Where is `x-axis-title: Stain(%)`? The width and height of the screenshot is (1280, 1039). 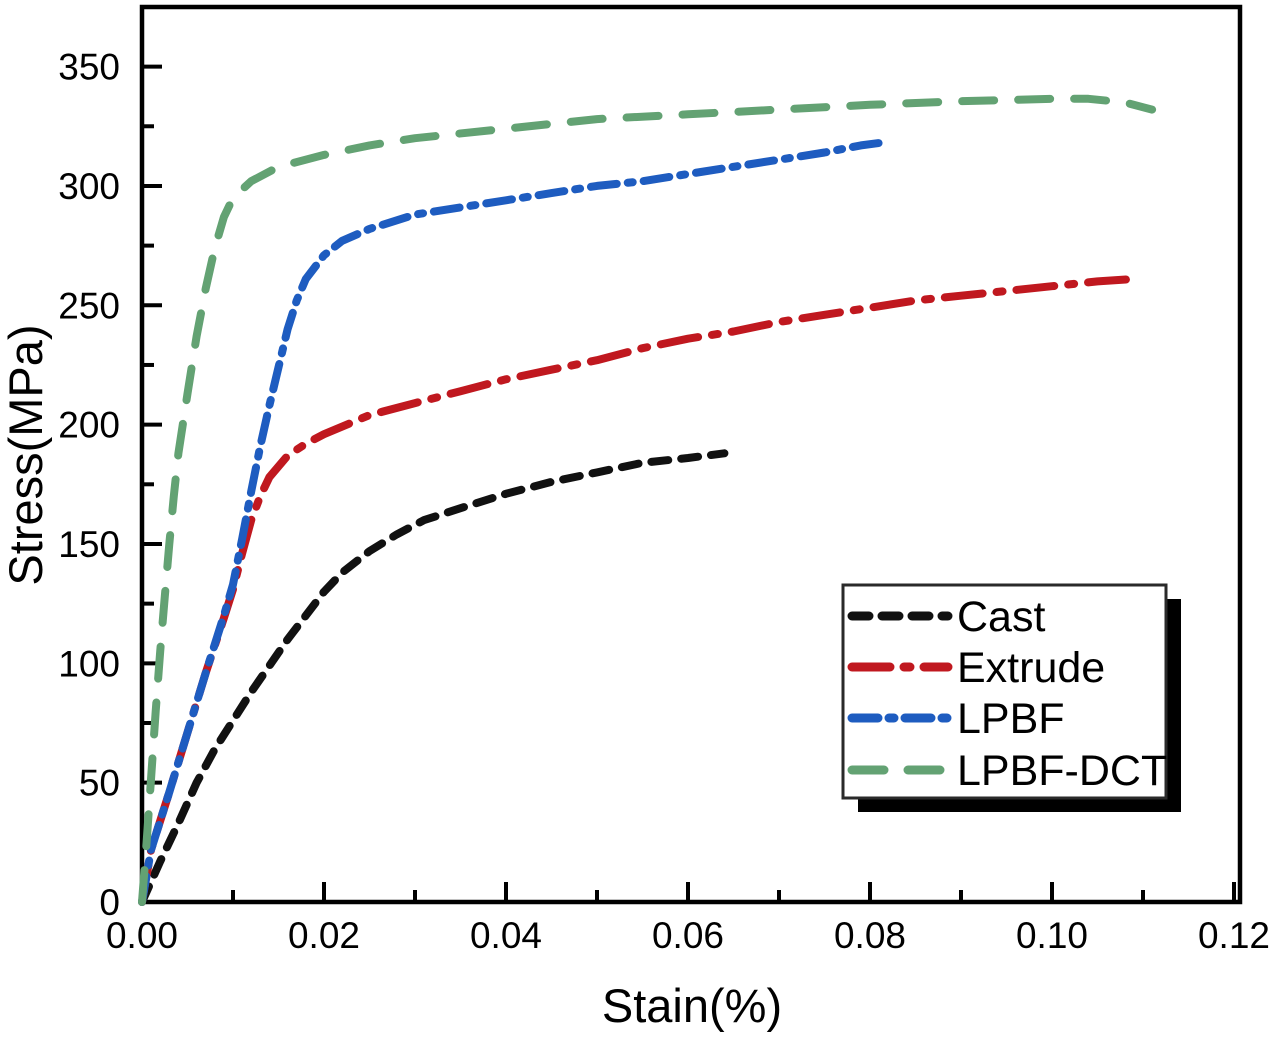
x-axis-title: Stain(%) is located at coordinates (692, 1005).